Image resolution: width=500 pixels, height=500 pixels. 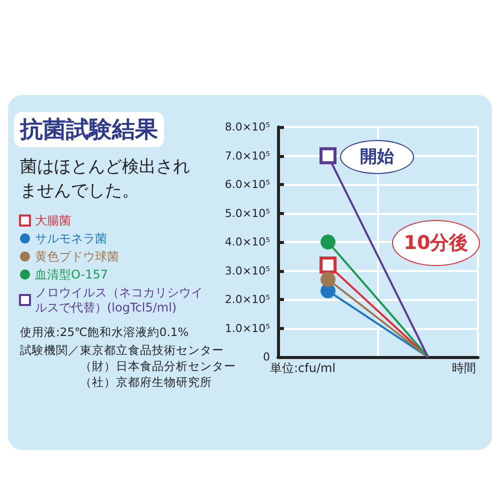 I want to click on annotation: 開始, so click(x=377, y=157).